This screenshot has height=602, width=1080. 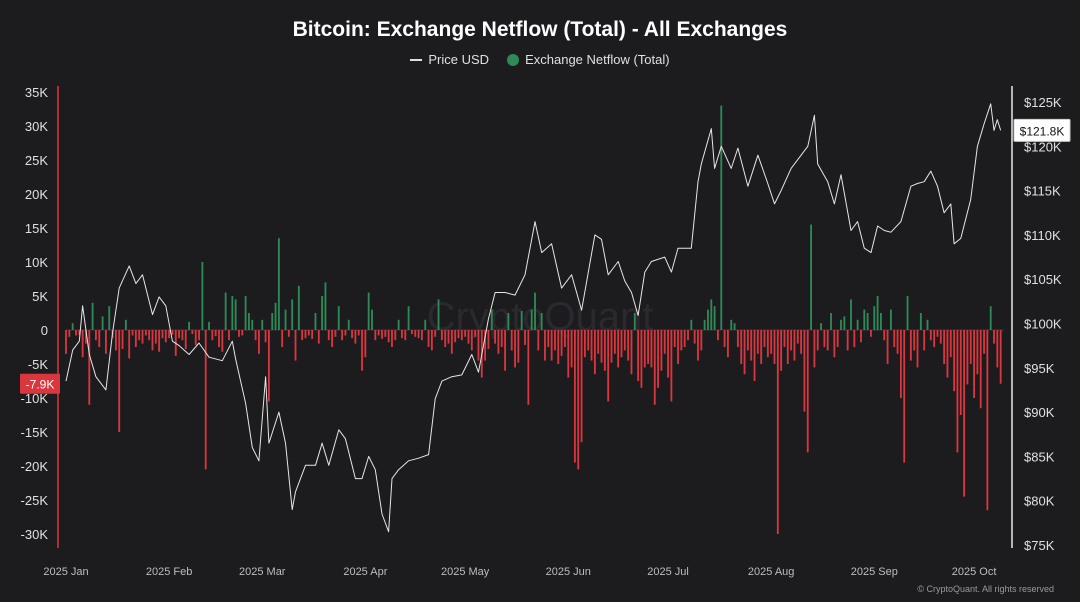 I want to click on right-tick-label: $110K, so click(x=1042, y=235).